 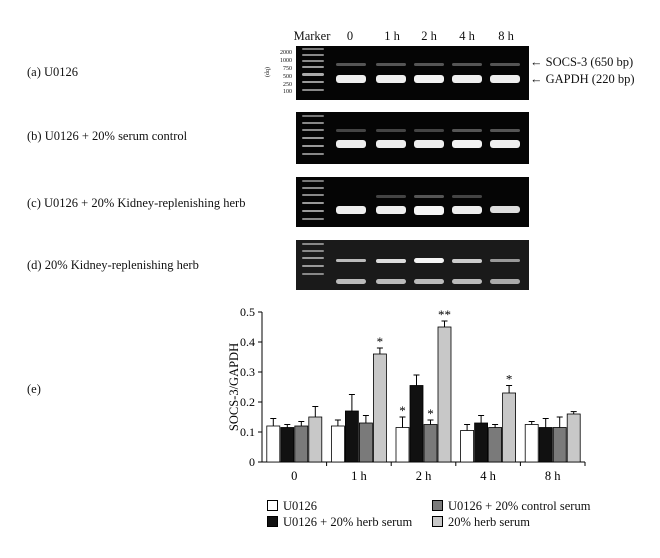 What do you see at coordinates (350, 36) in the screenshot?
I see `lane-header-0: 0` at bounding box center [350, 36].